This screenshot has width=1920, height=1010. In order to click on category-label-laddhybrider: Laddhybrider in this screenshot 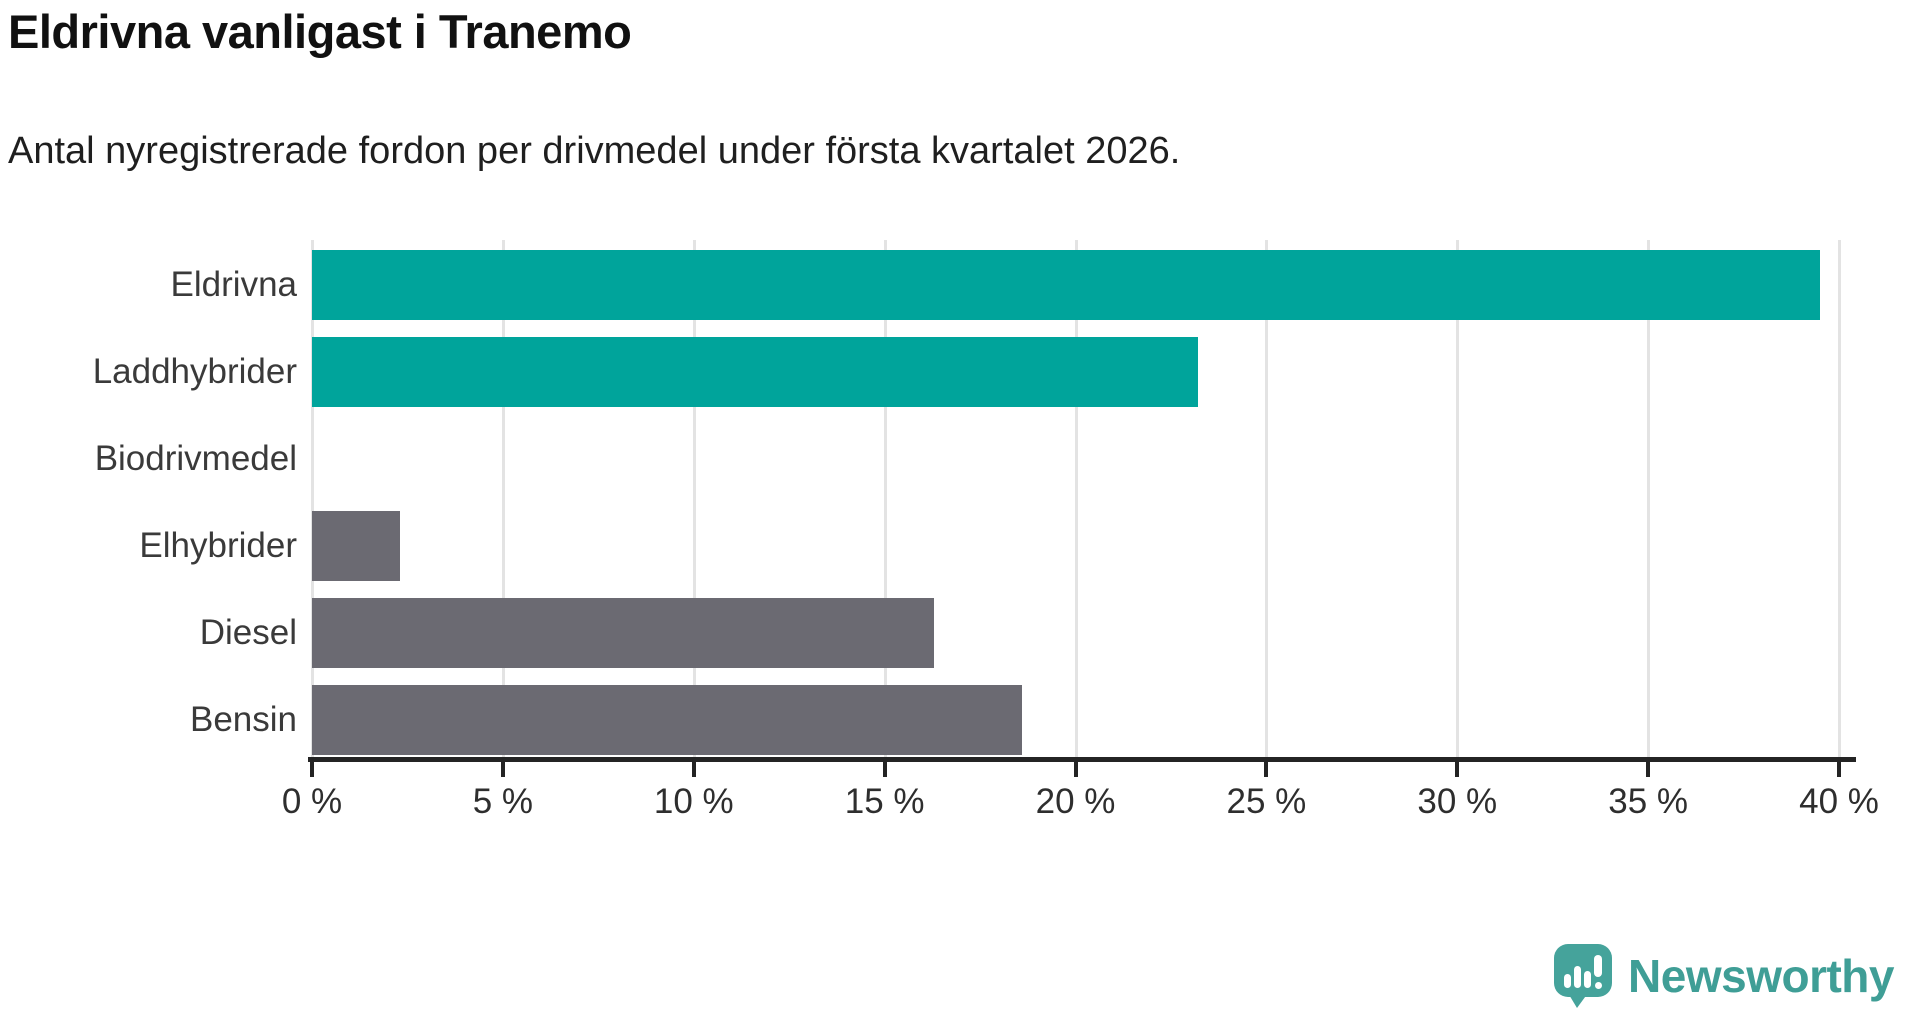, I will do `click(194, 371)`.